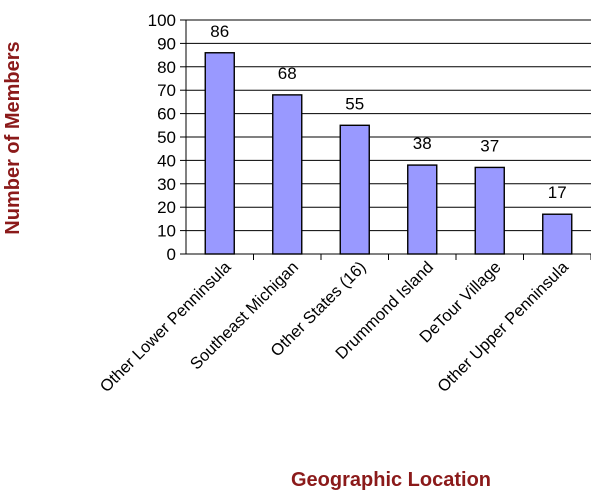  What do you see at coordinates (166, 207) in the screenshot?
I see `y-tick-label: 20` at bounding box center [166, 207].